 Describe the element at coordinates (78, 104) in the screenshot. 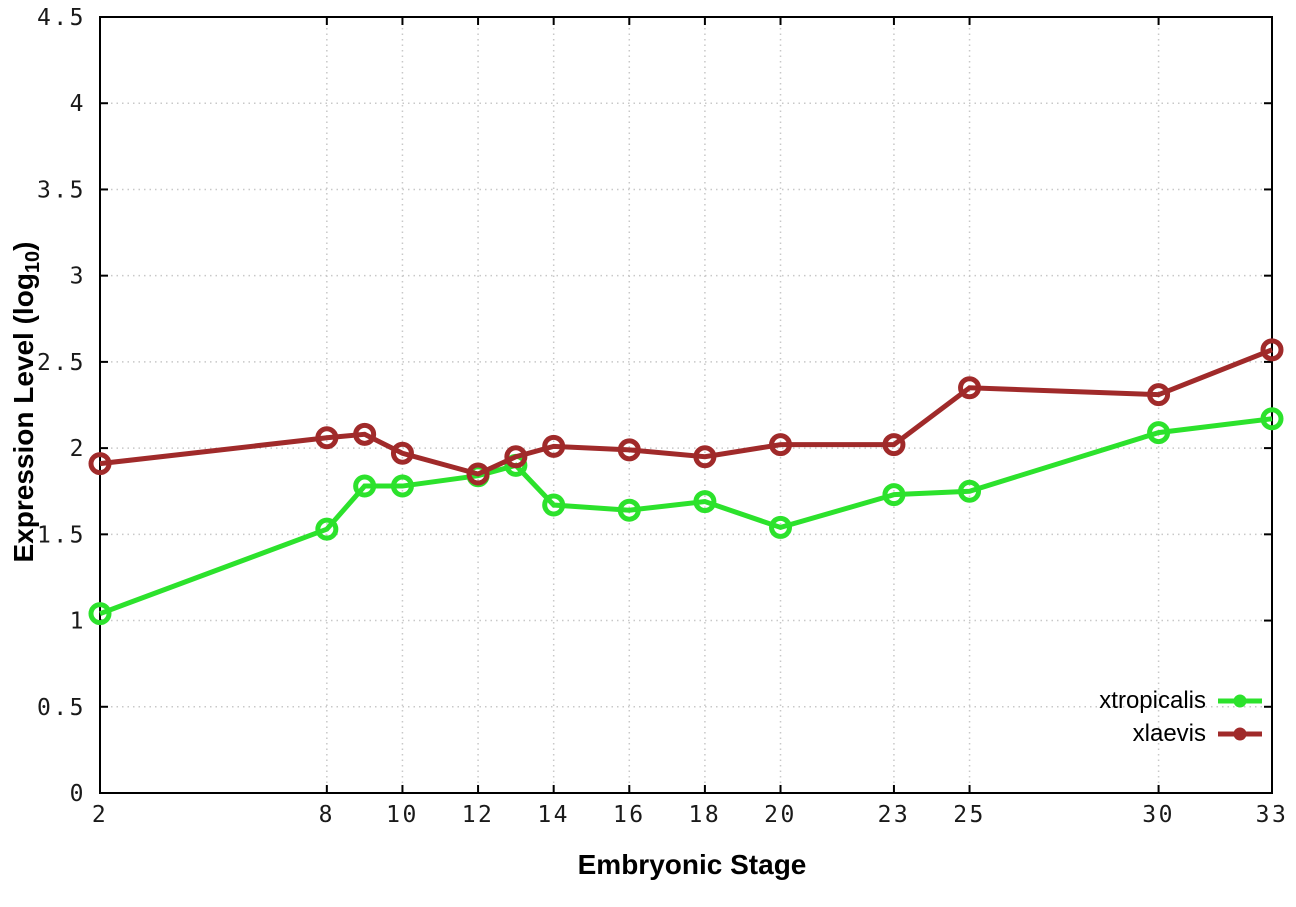

I see `y-tick-label: 4` at that location.